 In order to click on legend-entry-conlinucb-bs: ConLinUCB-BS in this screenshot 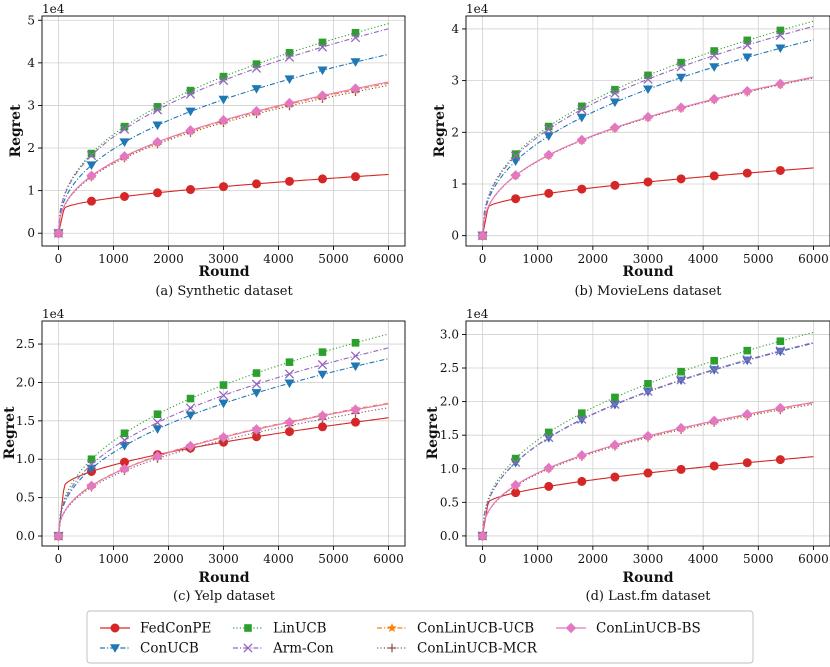, I will do `click(628, 629)`.